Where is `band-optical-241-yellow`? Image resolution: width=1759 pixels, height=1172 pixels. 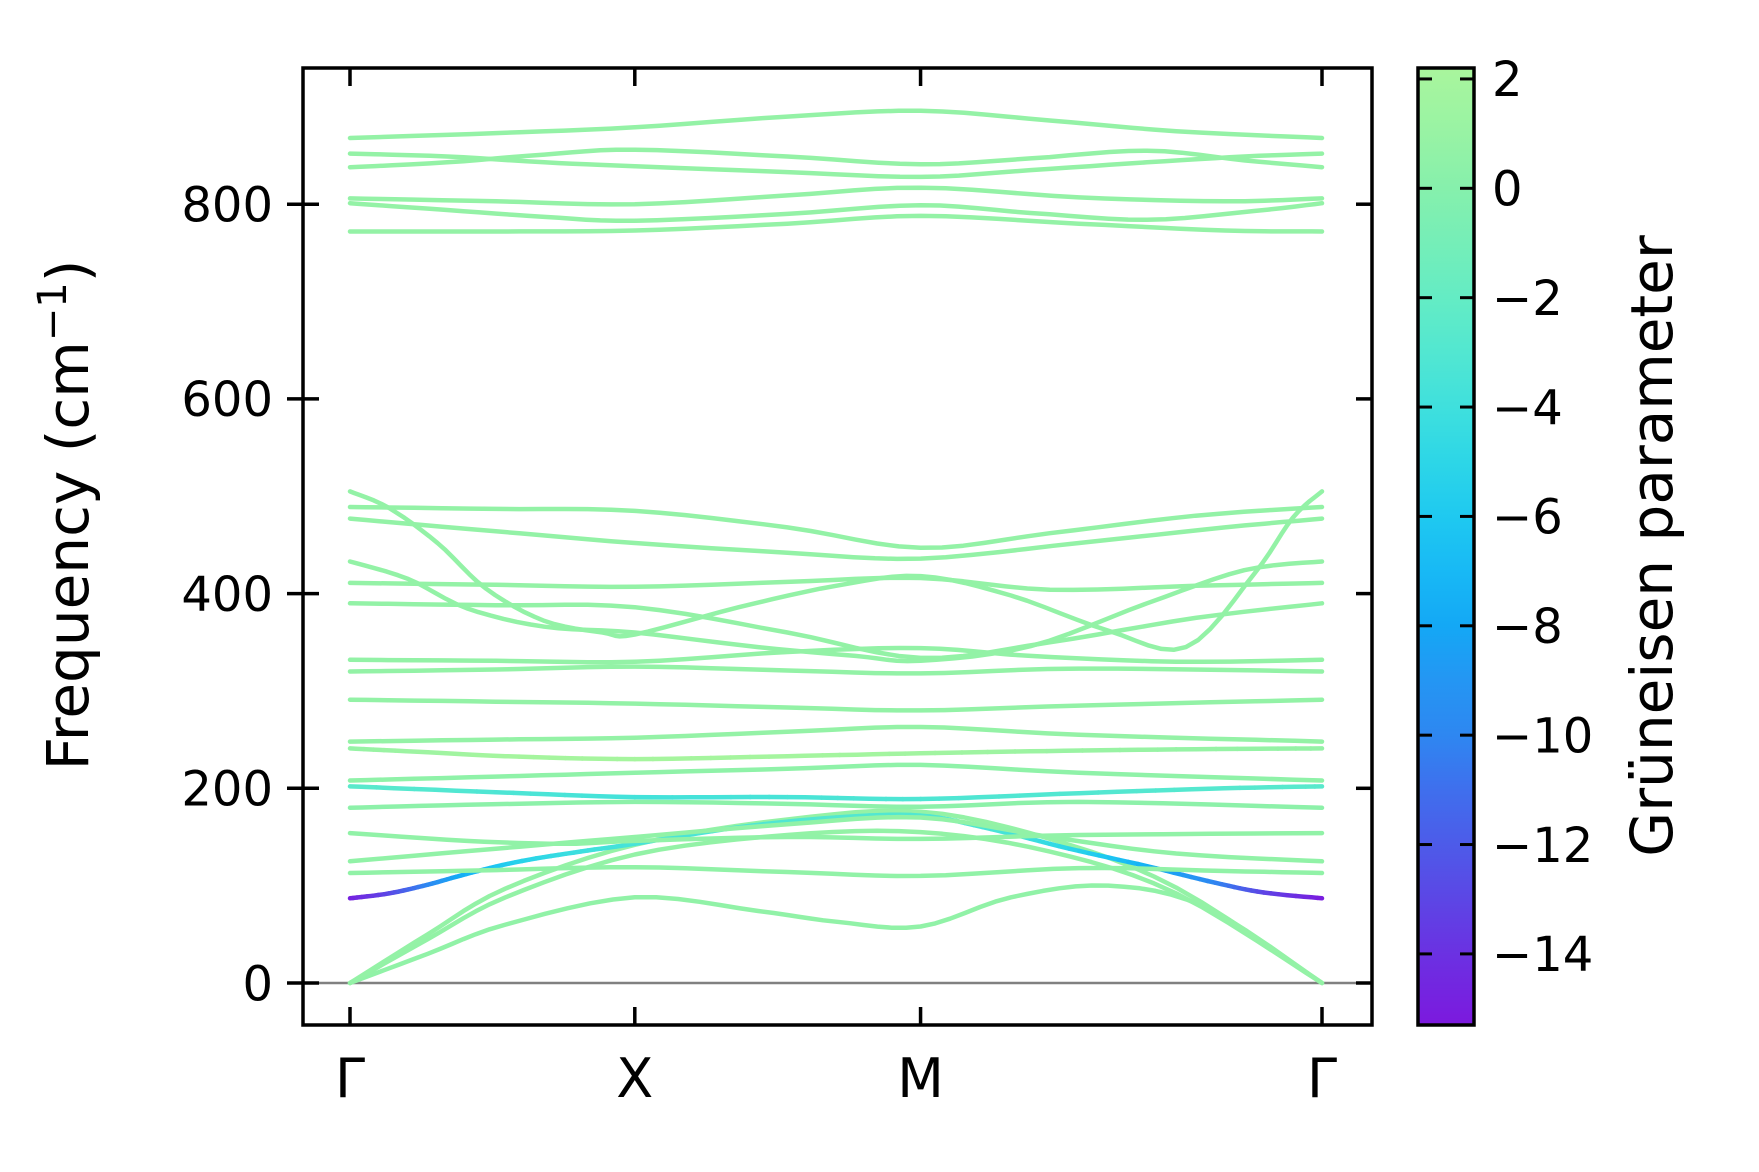
band-optical-241-yellow is located at coordinates (836, 754).